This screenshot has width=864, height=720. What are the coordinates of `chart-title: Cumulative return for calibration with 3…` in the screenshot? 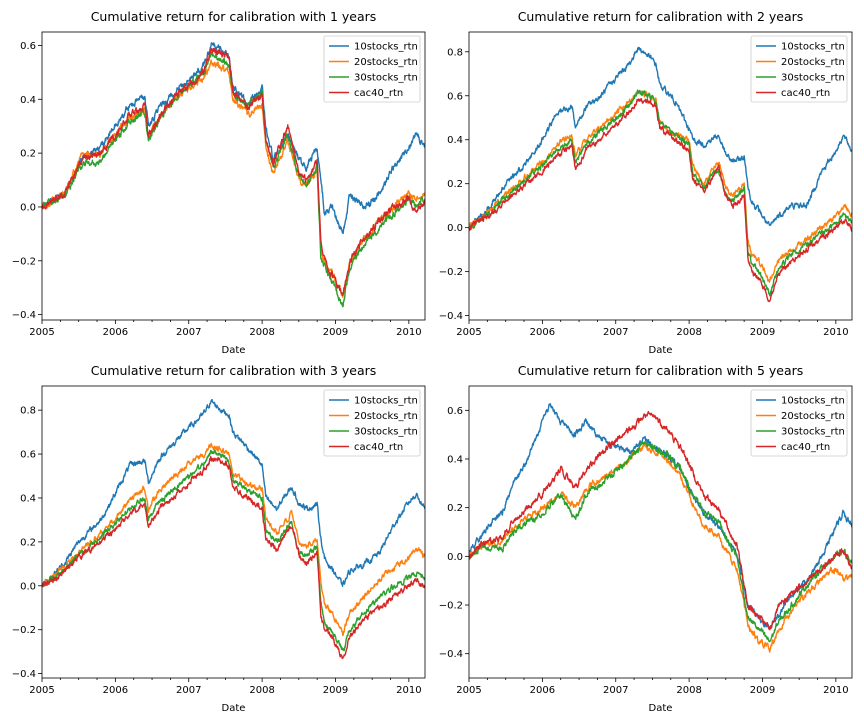 It's located at (234, 370).